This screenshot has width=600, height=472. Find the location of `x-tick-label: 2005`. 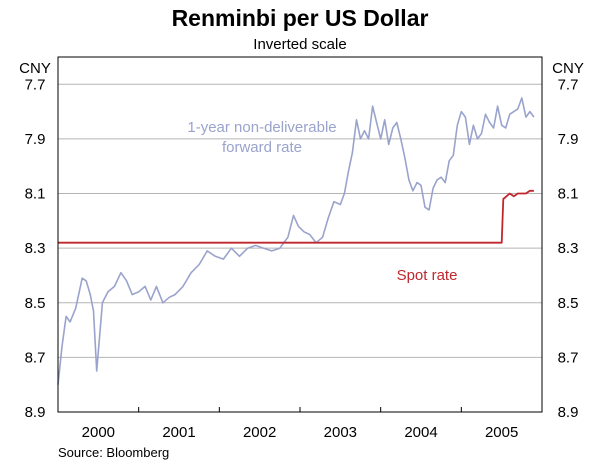

x-tick-label: 2005 is located at coordinates (501, 432).